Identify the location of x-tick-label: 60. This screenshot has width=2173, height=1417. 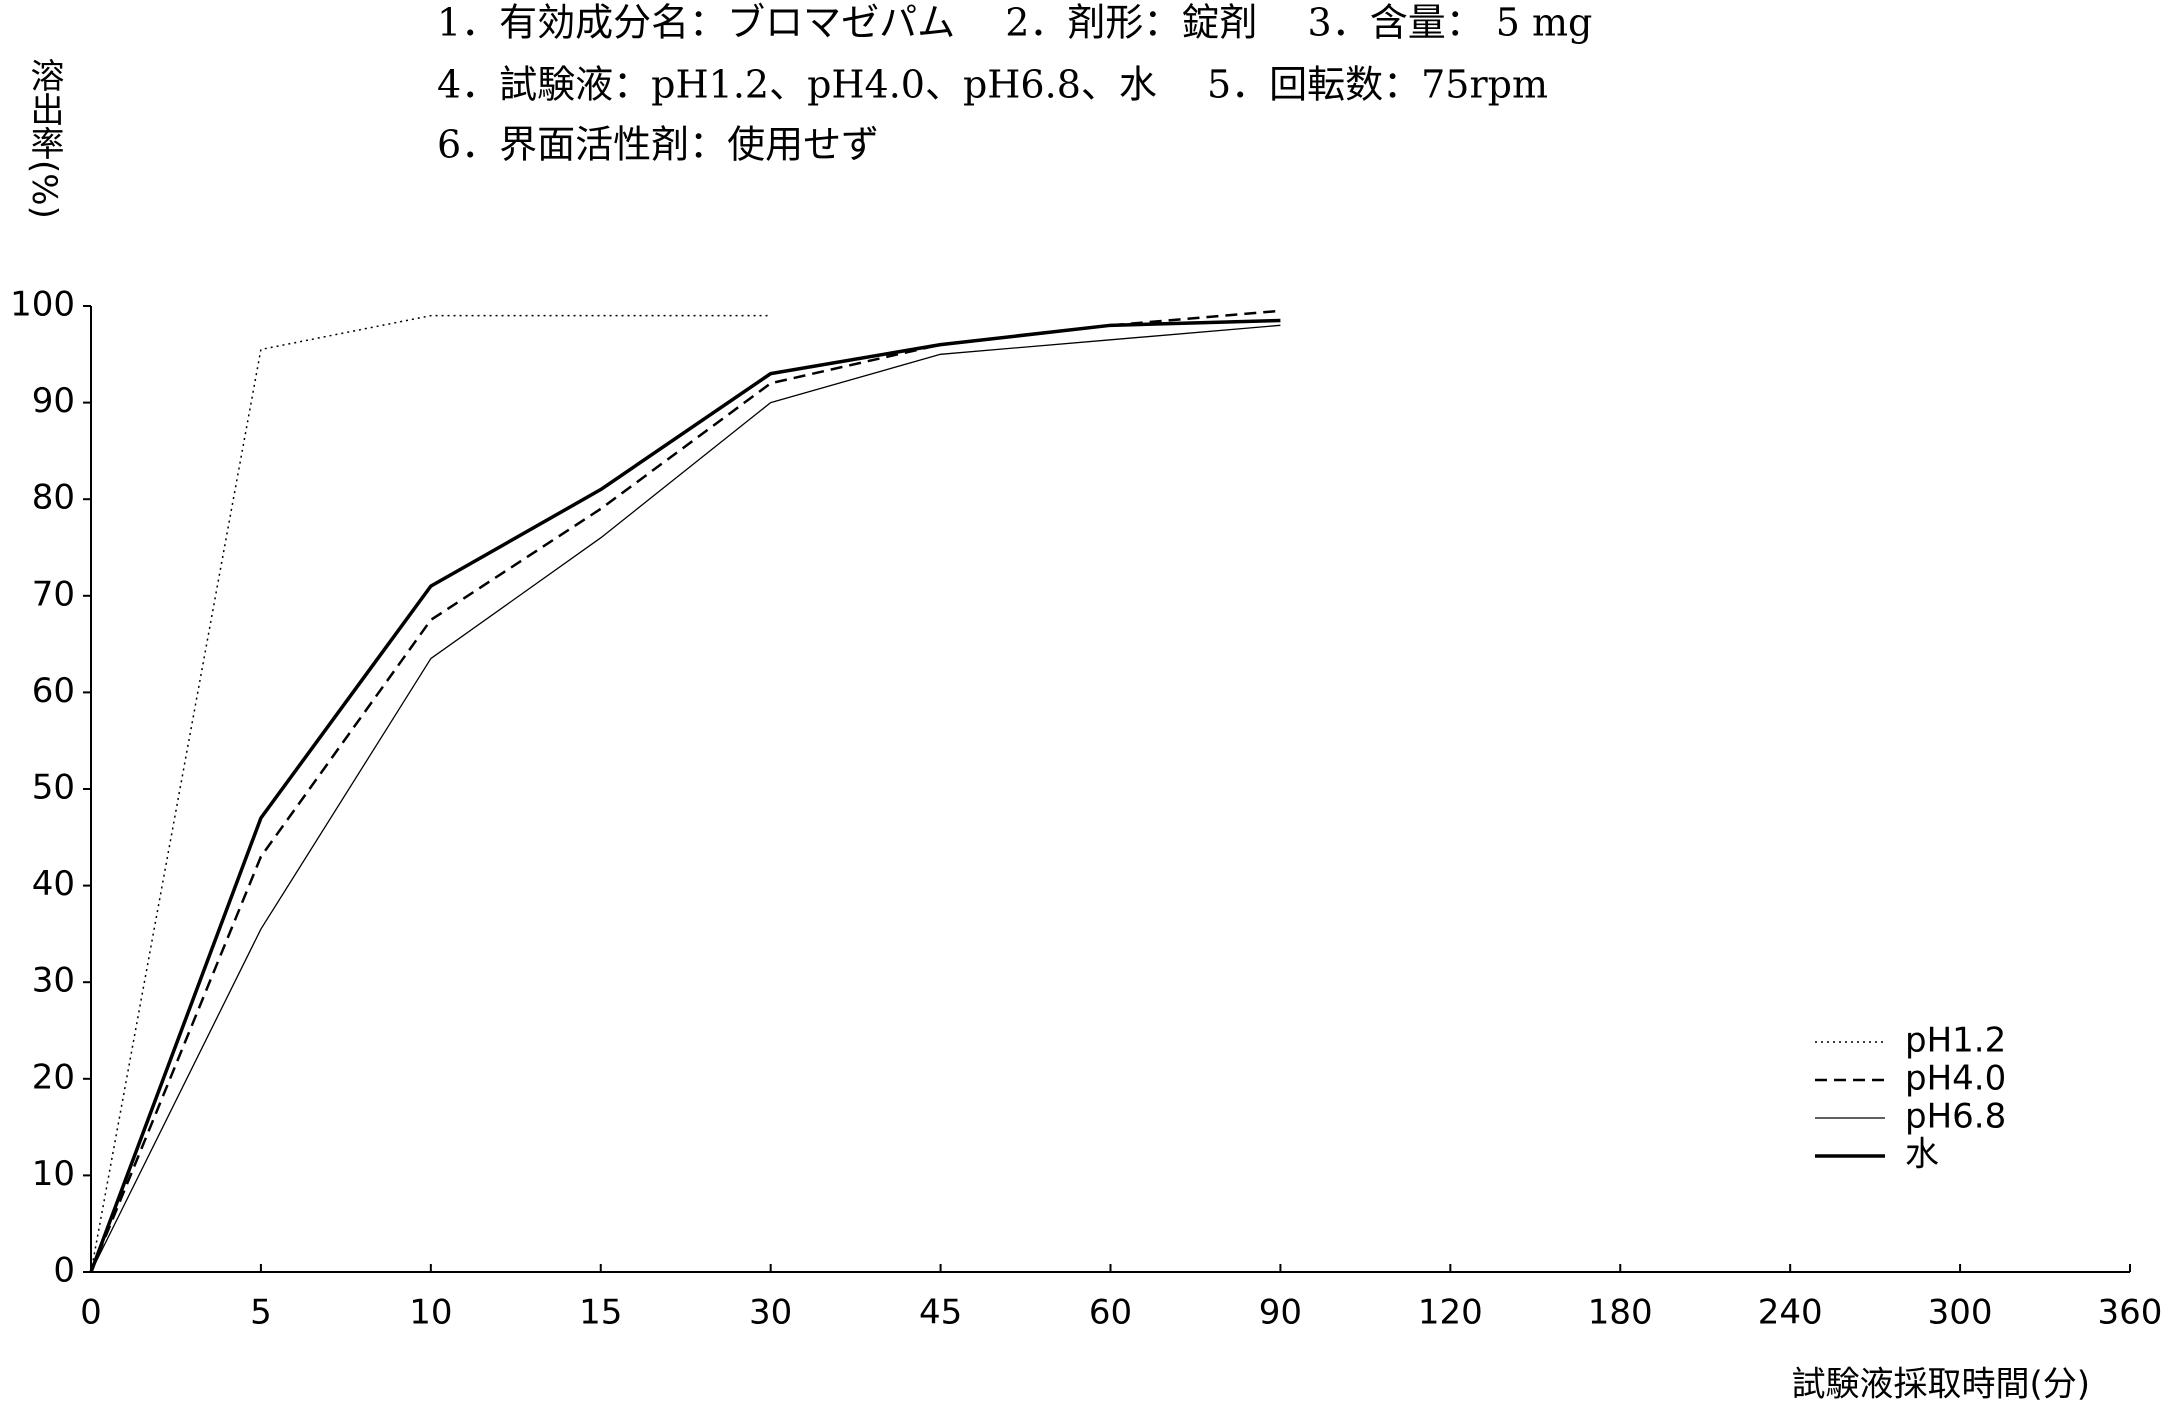
(1110, 1313).